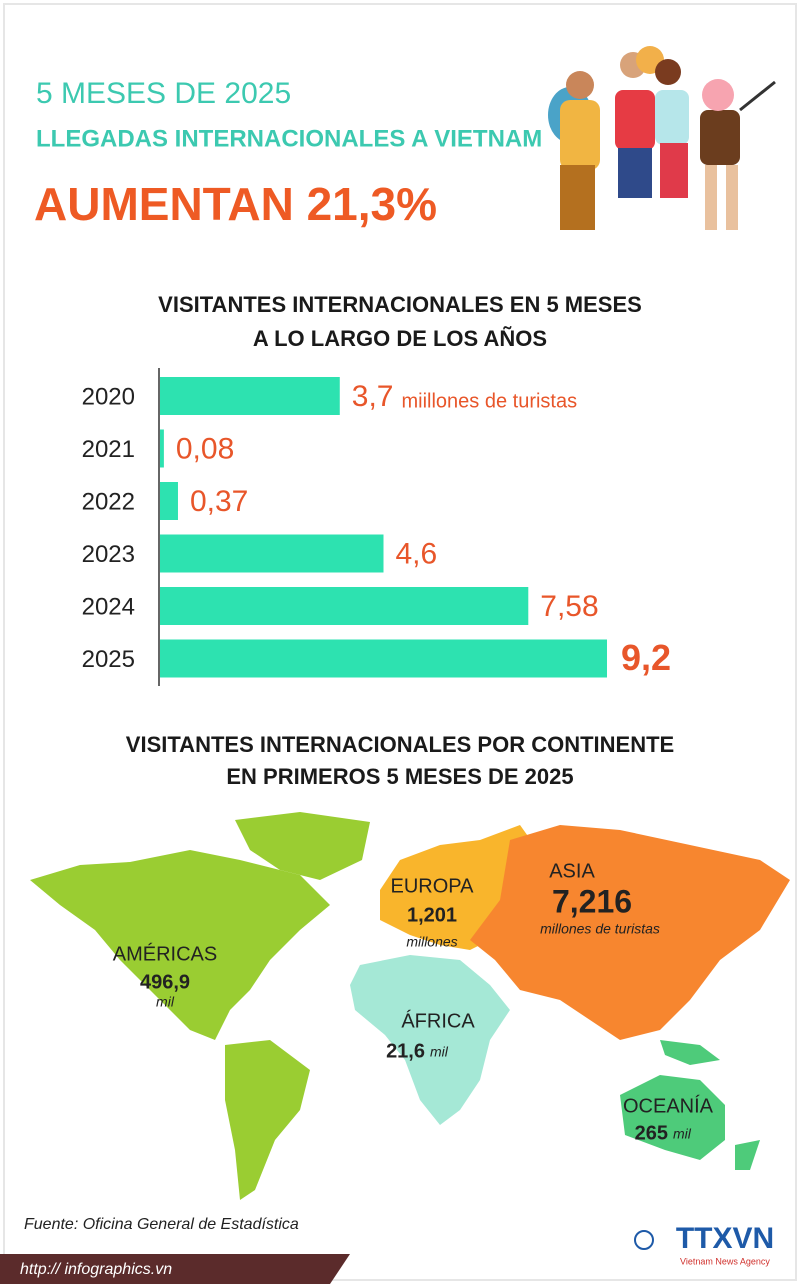 The width and height of the screenshot is (800, 1284). Describe the element at coordinates (175, 1269) in the screenshot. I see `url-band` at that location.